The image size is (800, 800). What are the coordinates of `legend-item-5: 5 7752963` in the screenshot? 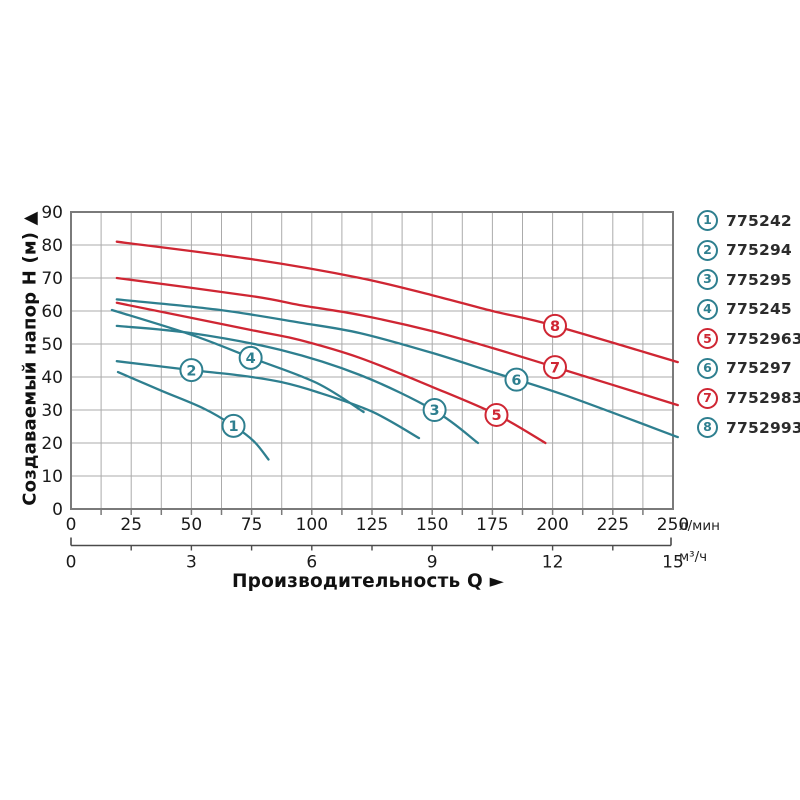 It's located at (748, 339).